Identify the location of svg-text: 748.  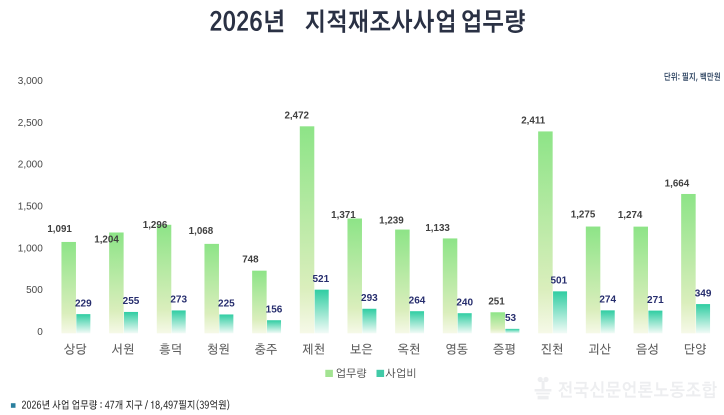
(250, 259).